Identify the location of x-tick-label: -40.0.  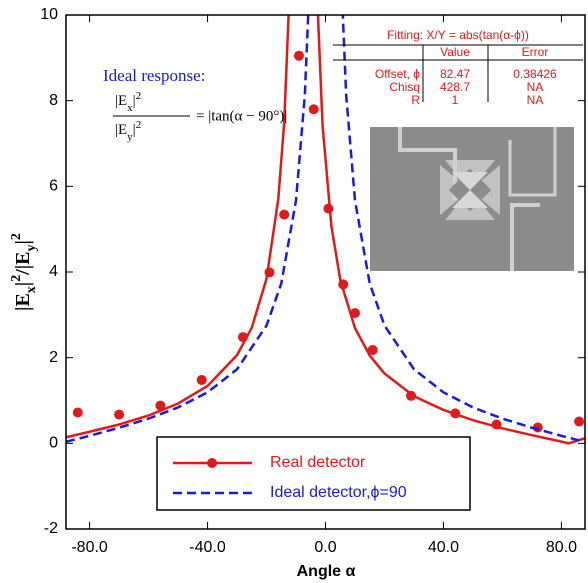
(207, 547).